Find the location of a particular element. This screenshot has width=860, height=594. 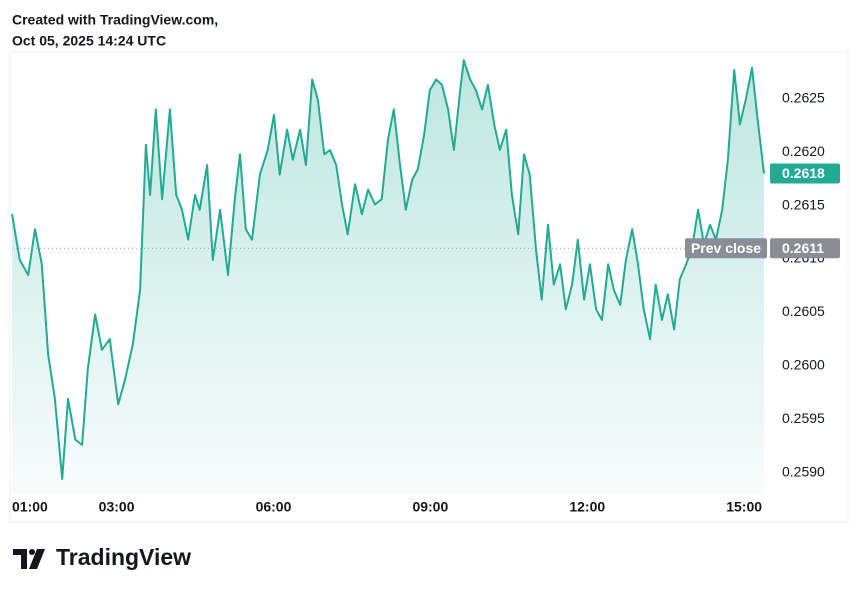

prev-close-tag is located at coordinates (726, 248).